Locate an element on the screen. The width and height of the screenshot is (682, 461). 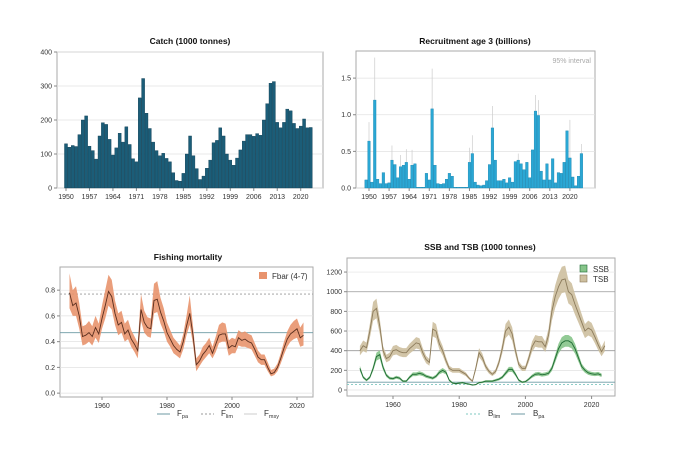
y-tick-label: 0.4 is located at coordinates (50, 342).